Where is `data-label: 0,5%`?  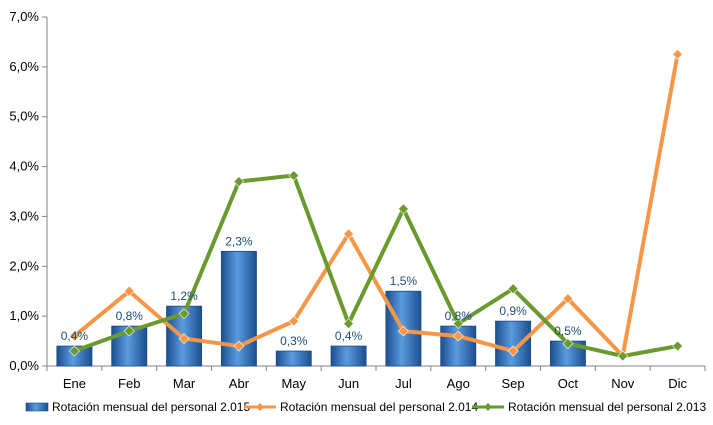
data-label: 0,5% is located at coordinates (568, 331).